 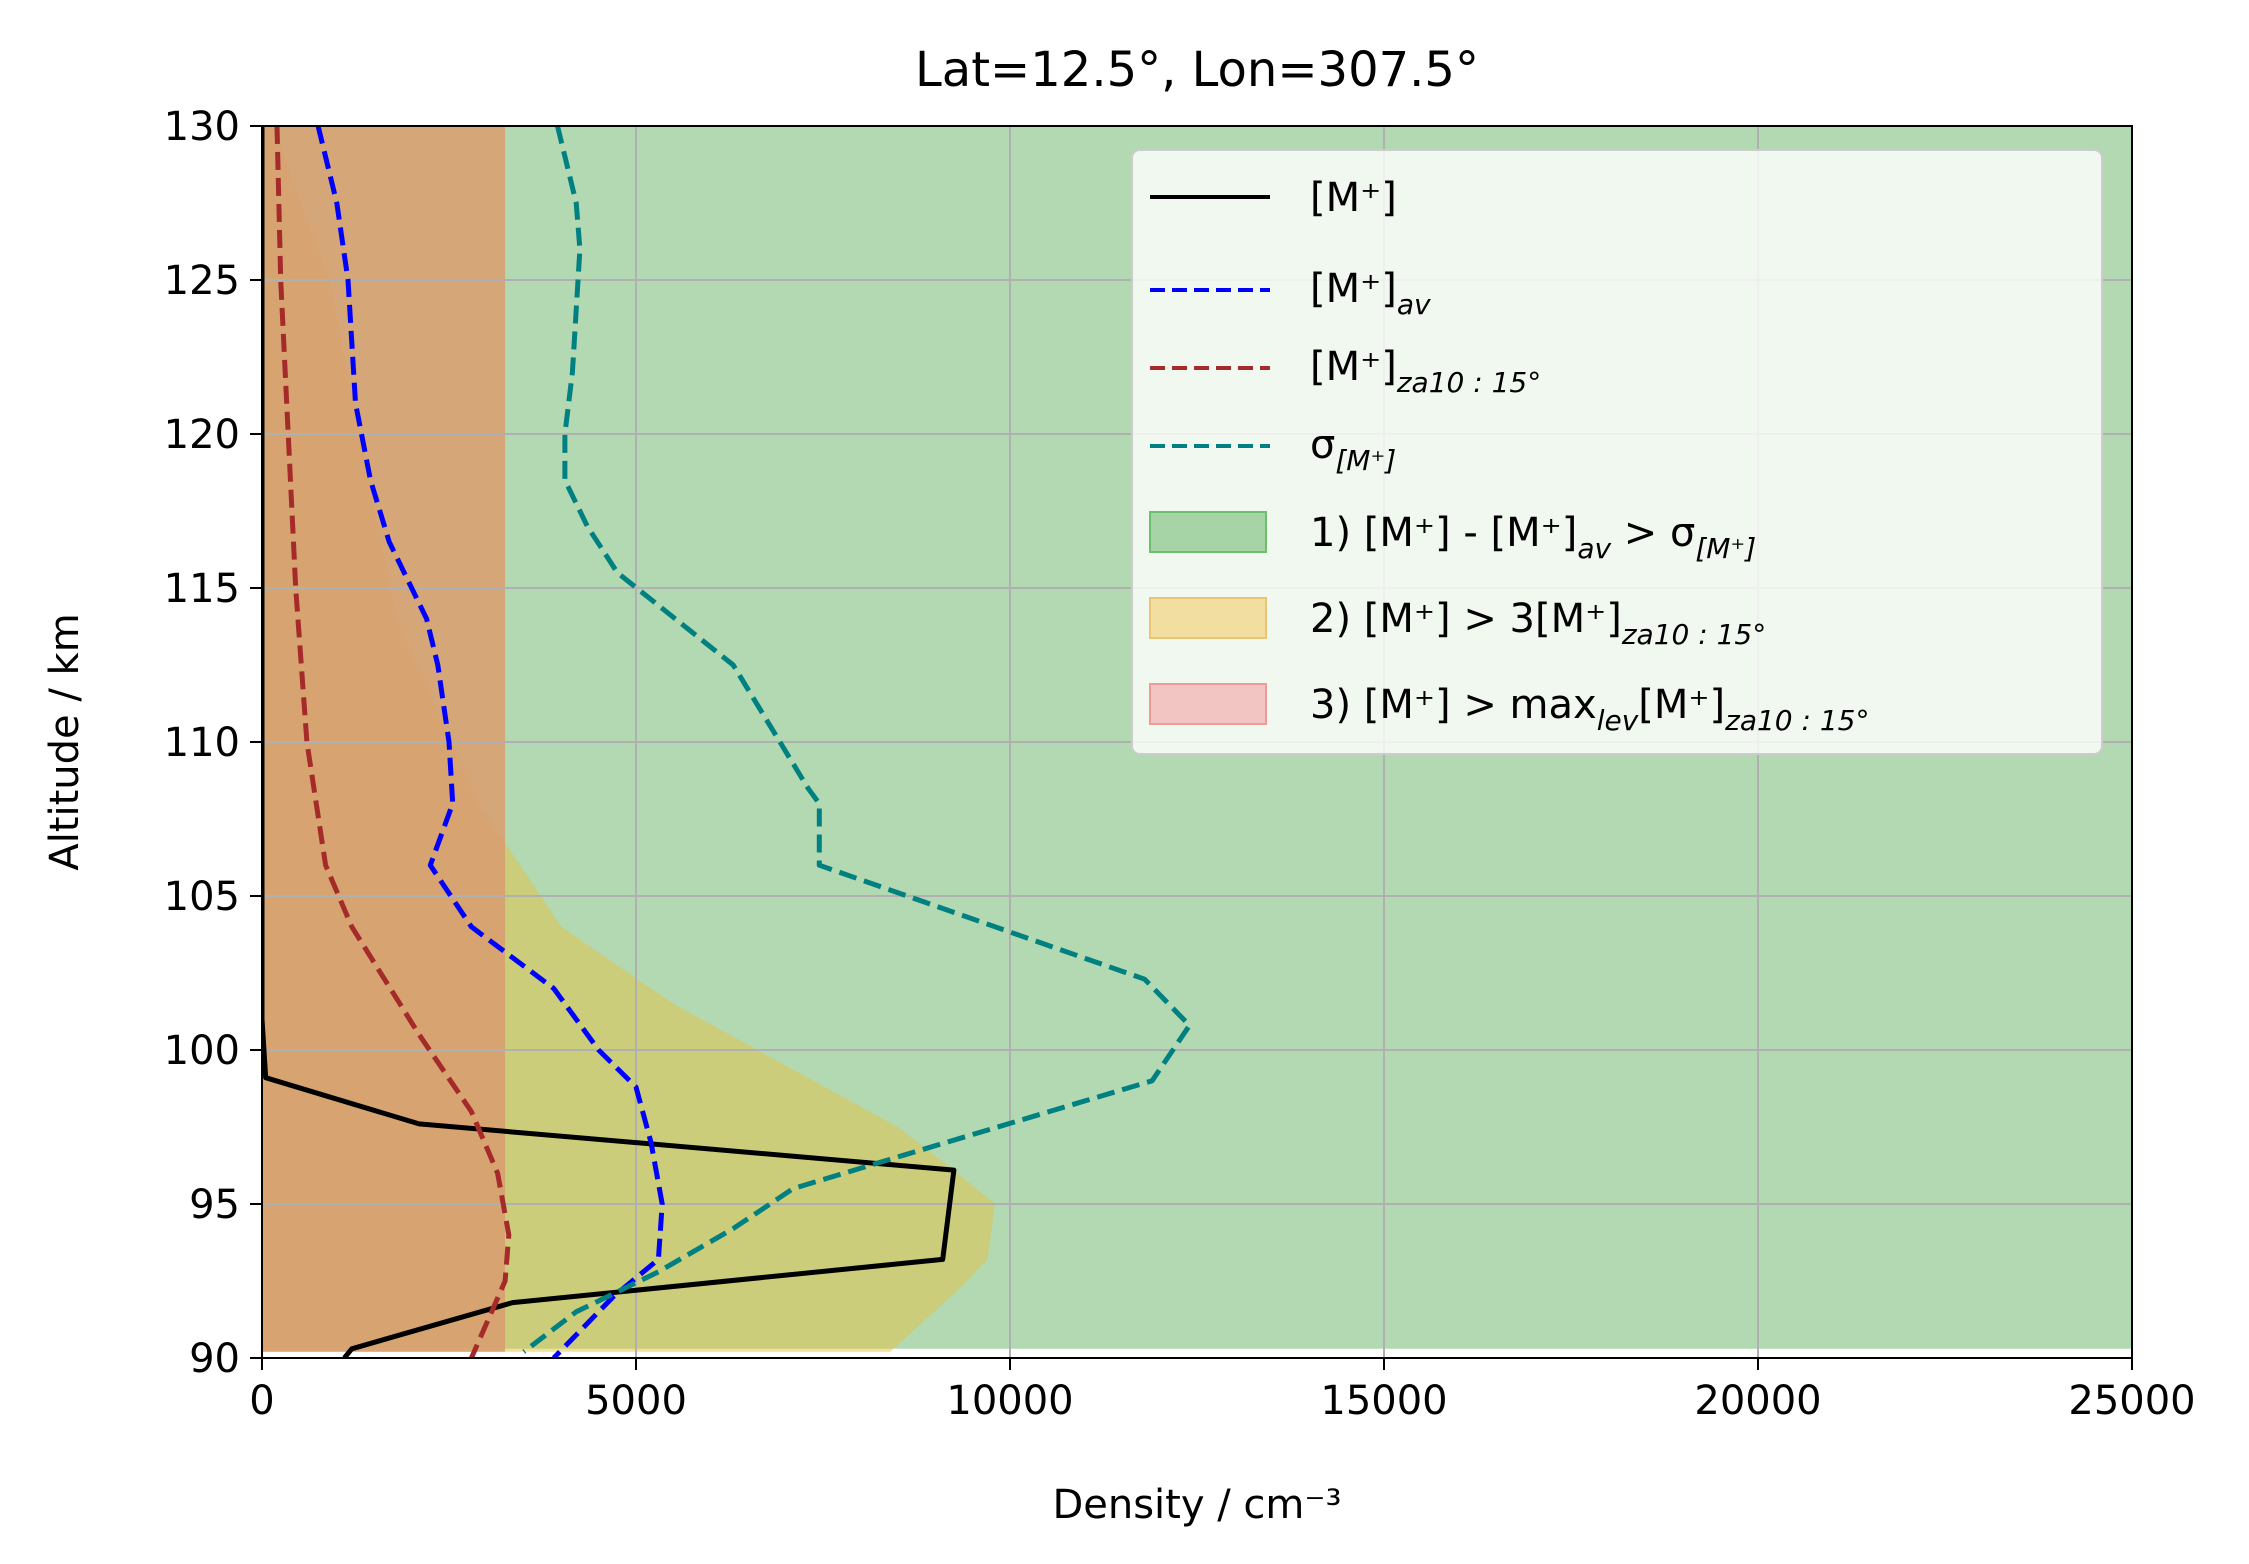 I want to click on legend-label-region-3: 3) [M⁺] > maxlev[M⁺]za10 : 15°, so click(x=1589, y=709).